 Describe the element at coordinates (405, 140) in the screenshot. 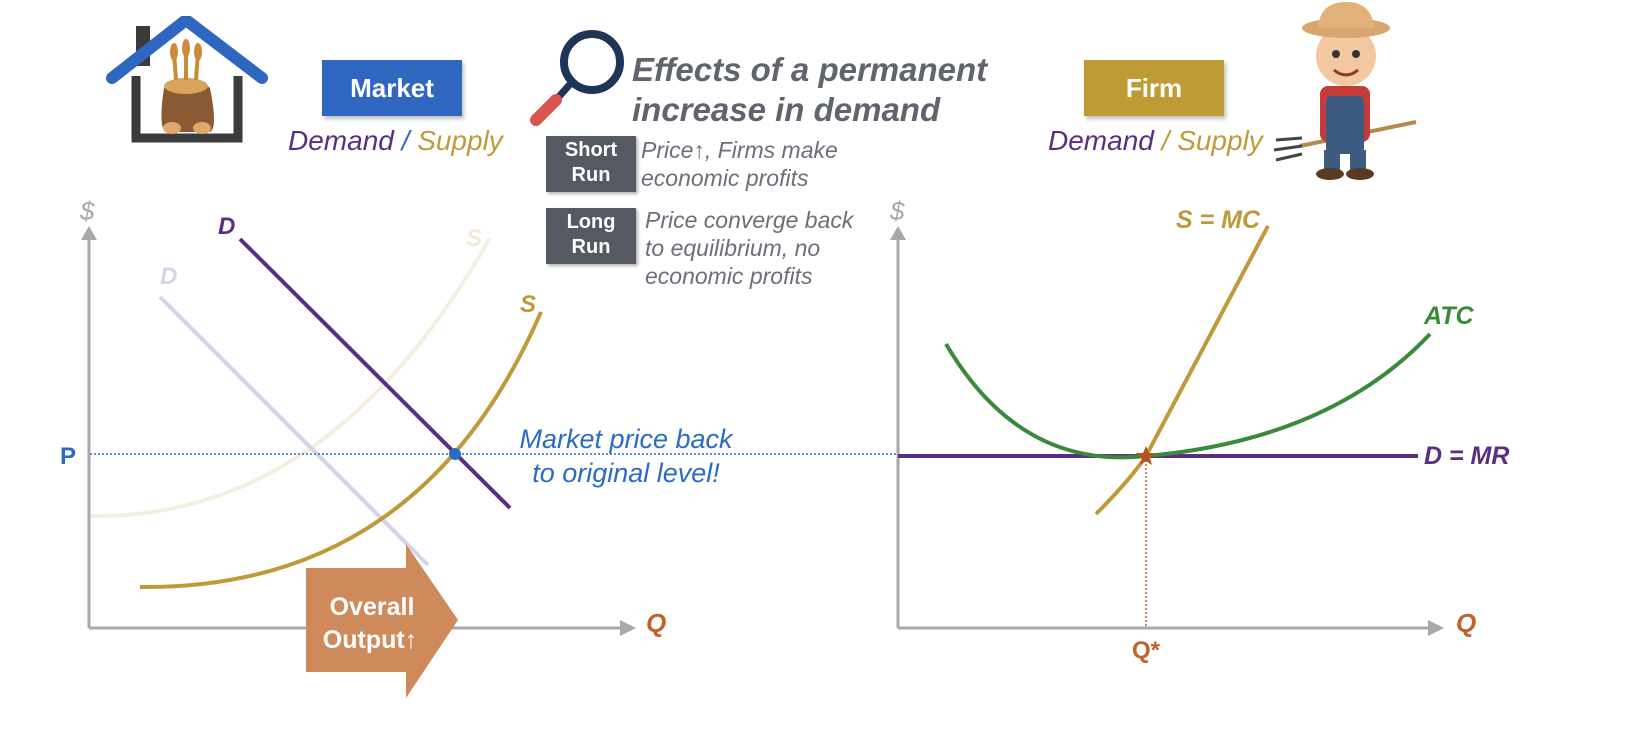

I see `market-subtitle-sep: /` at that location.